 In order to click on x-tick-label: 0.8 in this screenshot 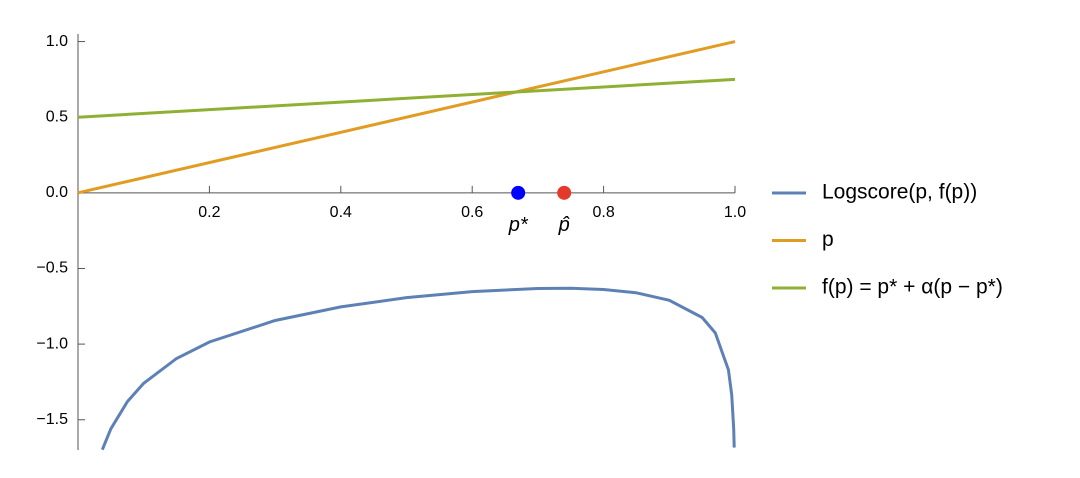, I will do `click(603, 212)`.